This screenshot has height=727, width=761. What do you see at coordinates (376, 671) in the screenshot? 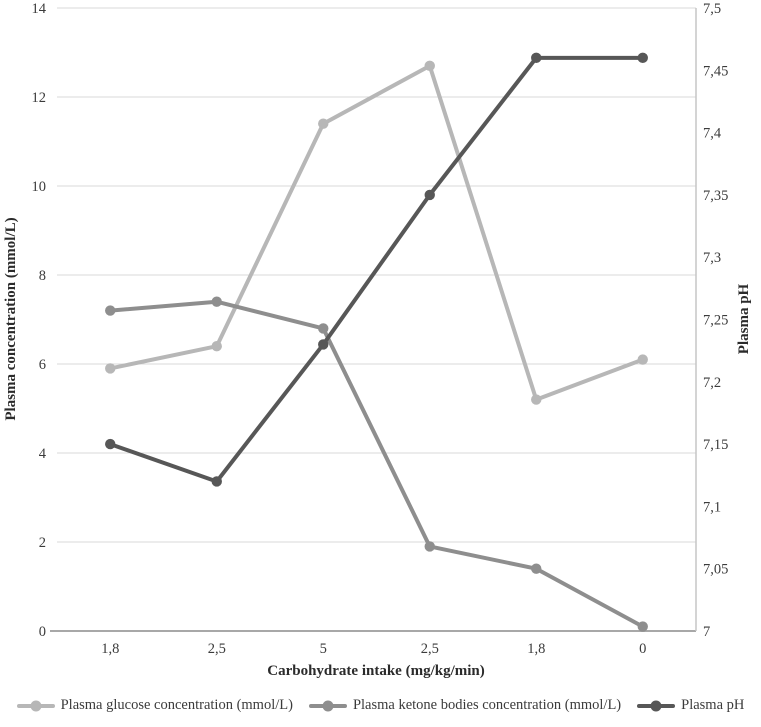
I see `x-axis-title: Carbohydrate intake (mg/kg/min)` at bounding box center [376, 671].